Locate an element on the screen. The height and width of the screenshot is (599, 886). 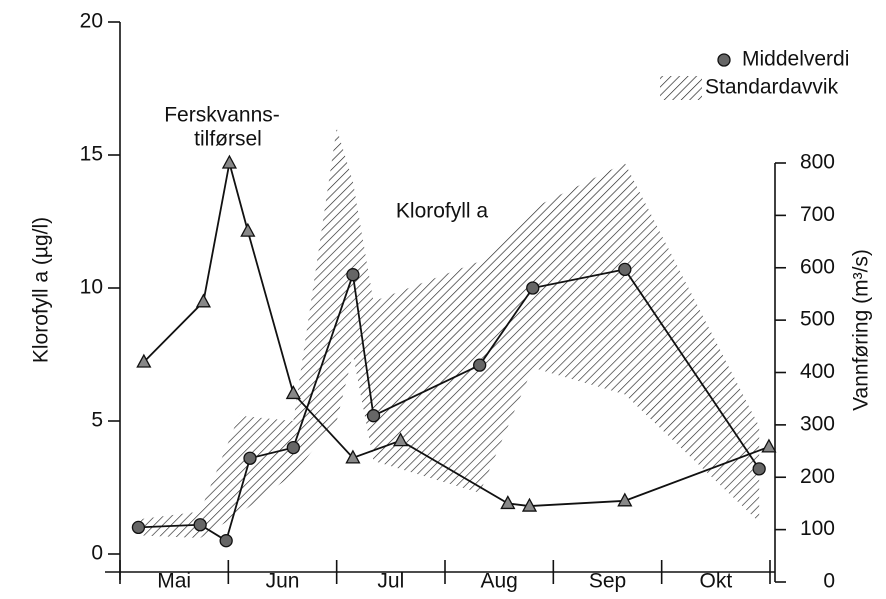
y2-tick-label: 800 is located at coordinates (817, 162).